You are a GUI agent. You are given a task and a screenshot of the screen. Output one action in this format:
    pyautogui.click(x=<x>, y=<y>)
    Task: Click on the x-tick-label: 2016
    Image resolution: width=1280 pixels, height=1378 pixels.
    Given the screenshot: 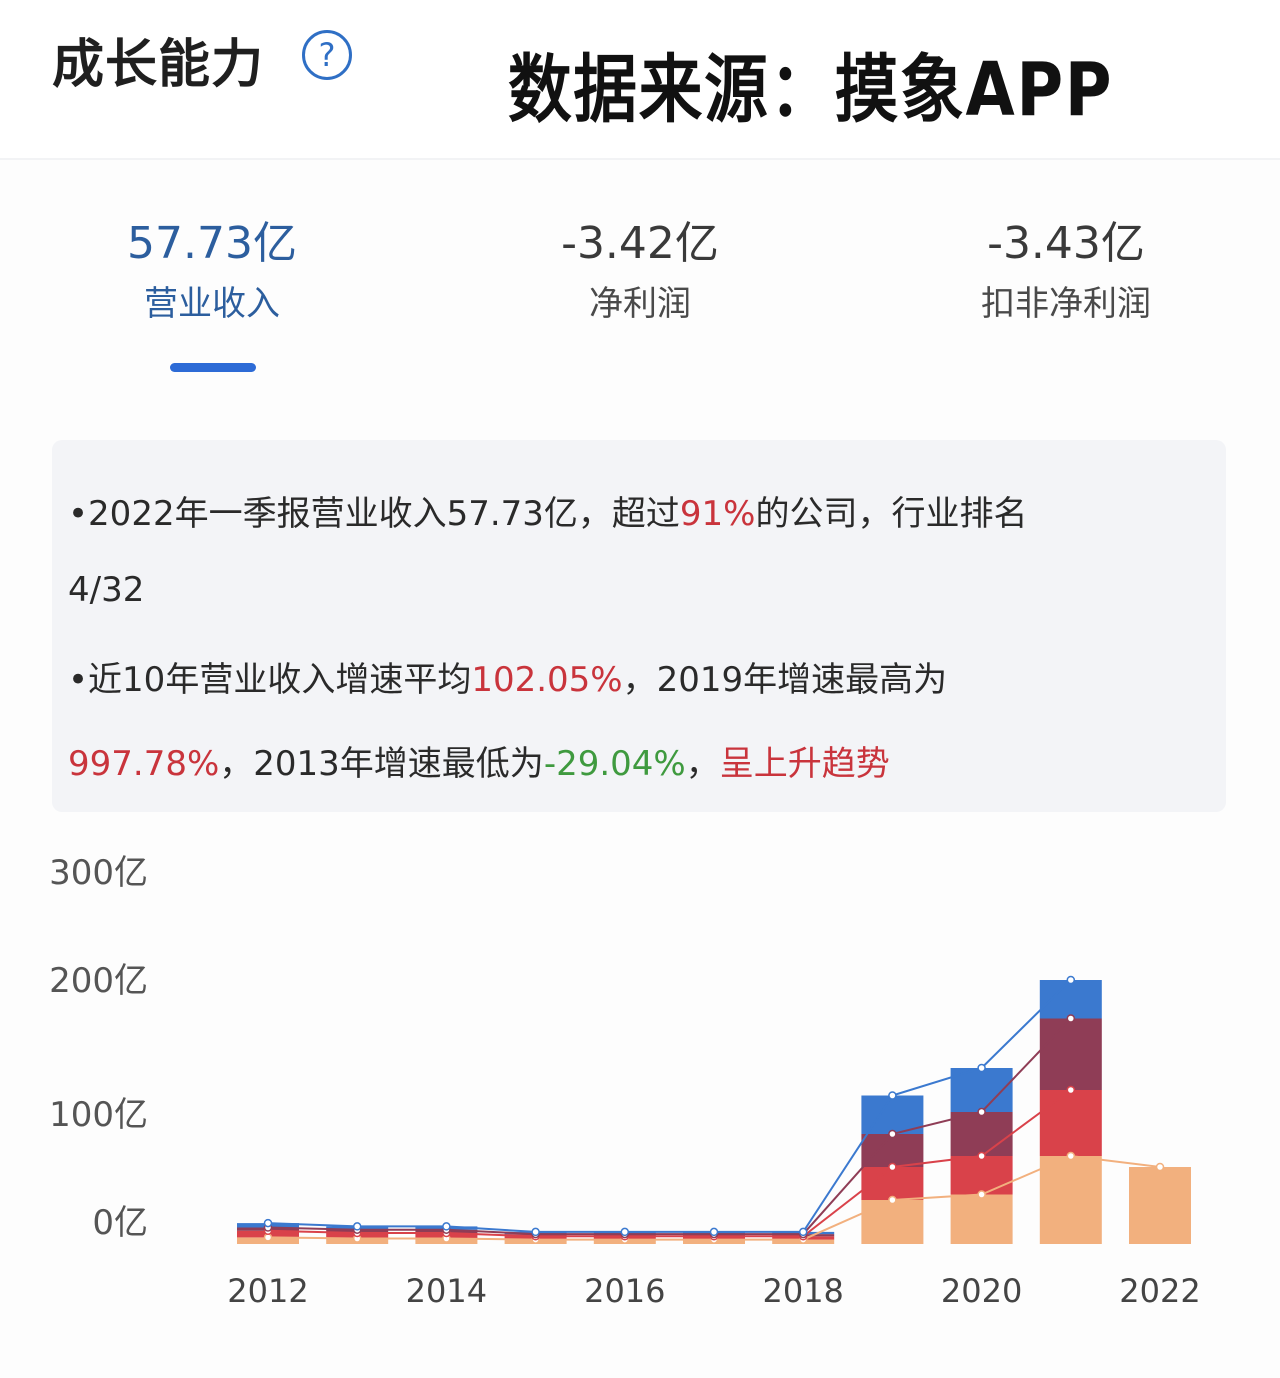 What is the action you would take?
    pyautogui.click(x=624, y=1291)
    